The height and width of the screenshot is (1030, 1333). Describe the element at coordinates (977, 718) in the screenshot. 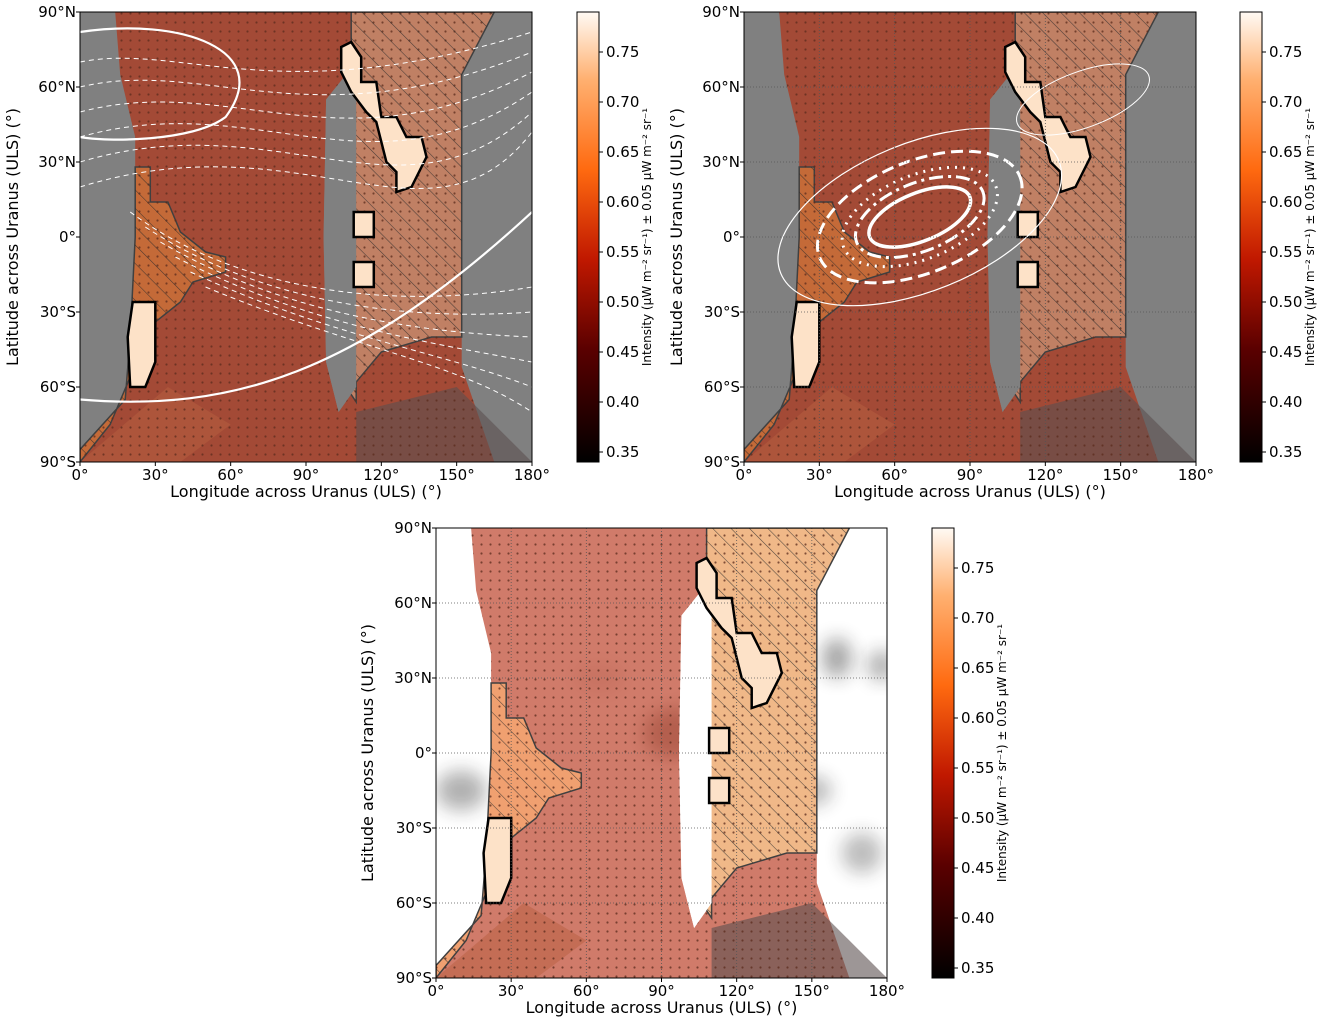

I see `colorbar-tick-label: 0.60` at that location.